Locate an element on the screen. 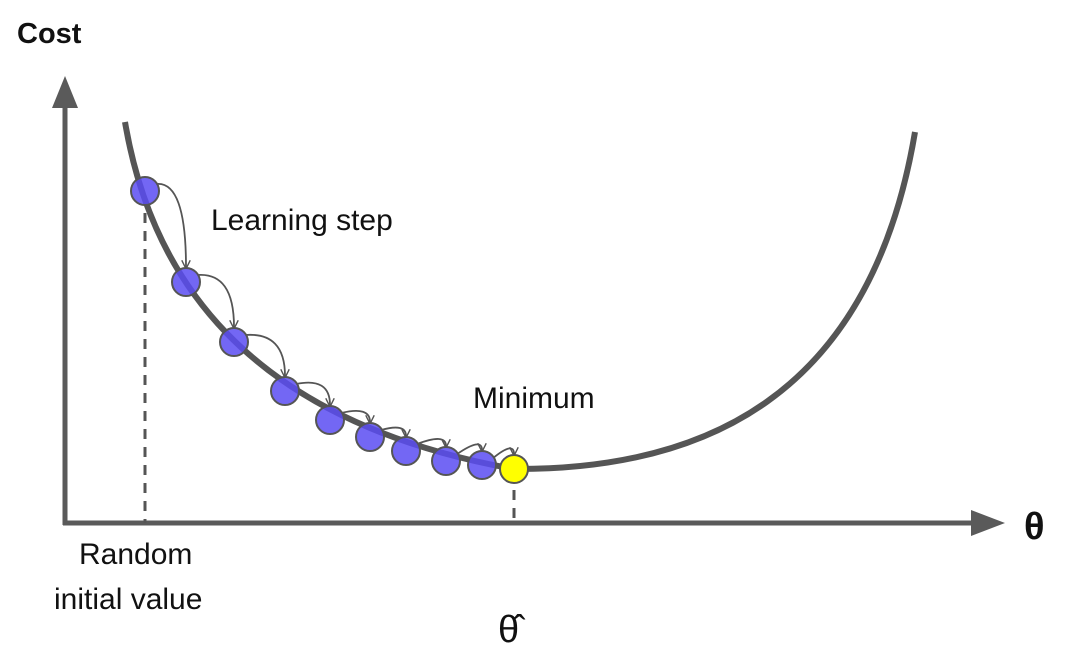  minimum-point is located at coordinates (514, 469).